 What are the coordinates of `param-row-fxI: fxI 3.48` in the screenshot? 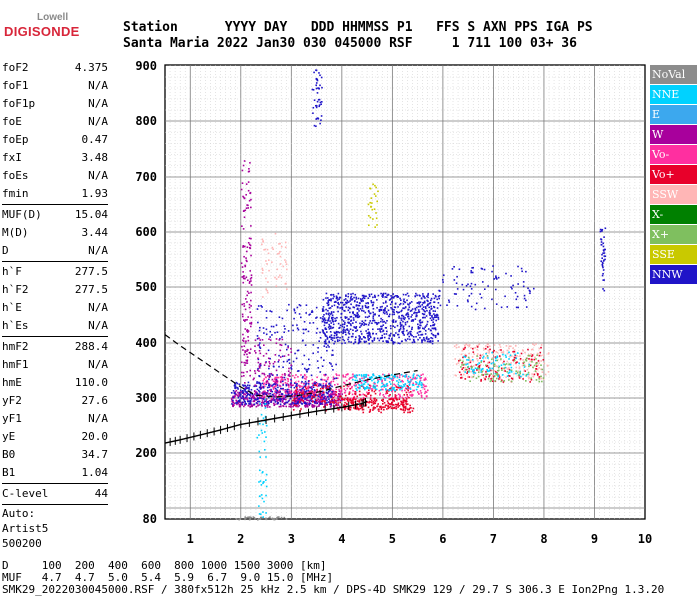 It's located at (55, 158).